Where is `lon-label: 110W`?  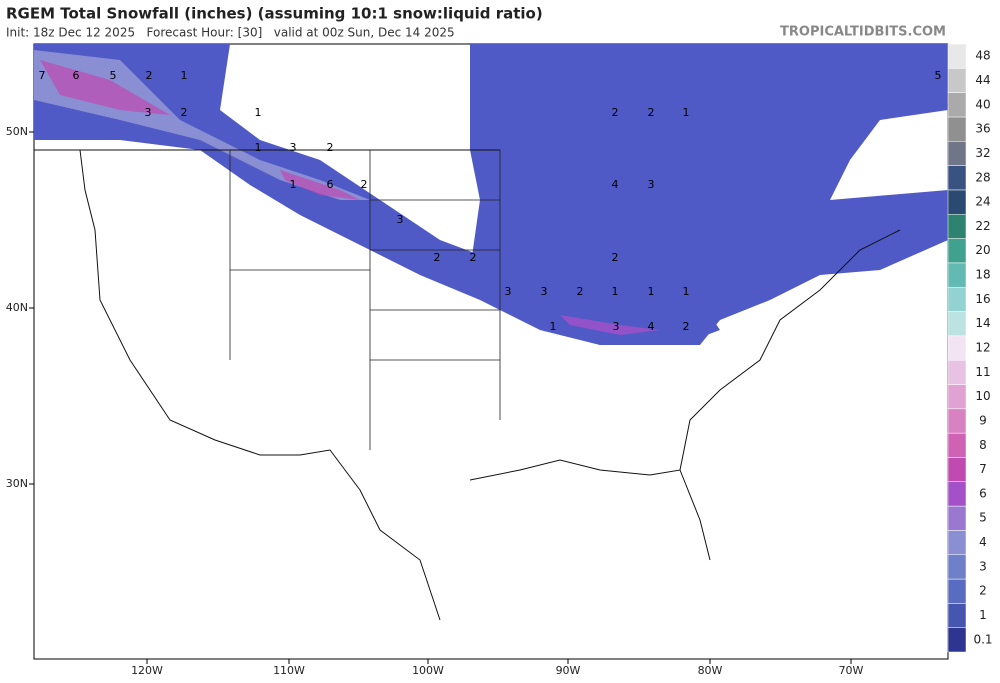 lon-label: 110W is located at coordinates (289, 670).